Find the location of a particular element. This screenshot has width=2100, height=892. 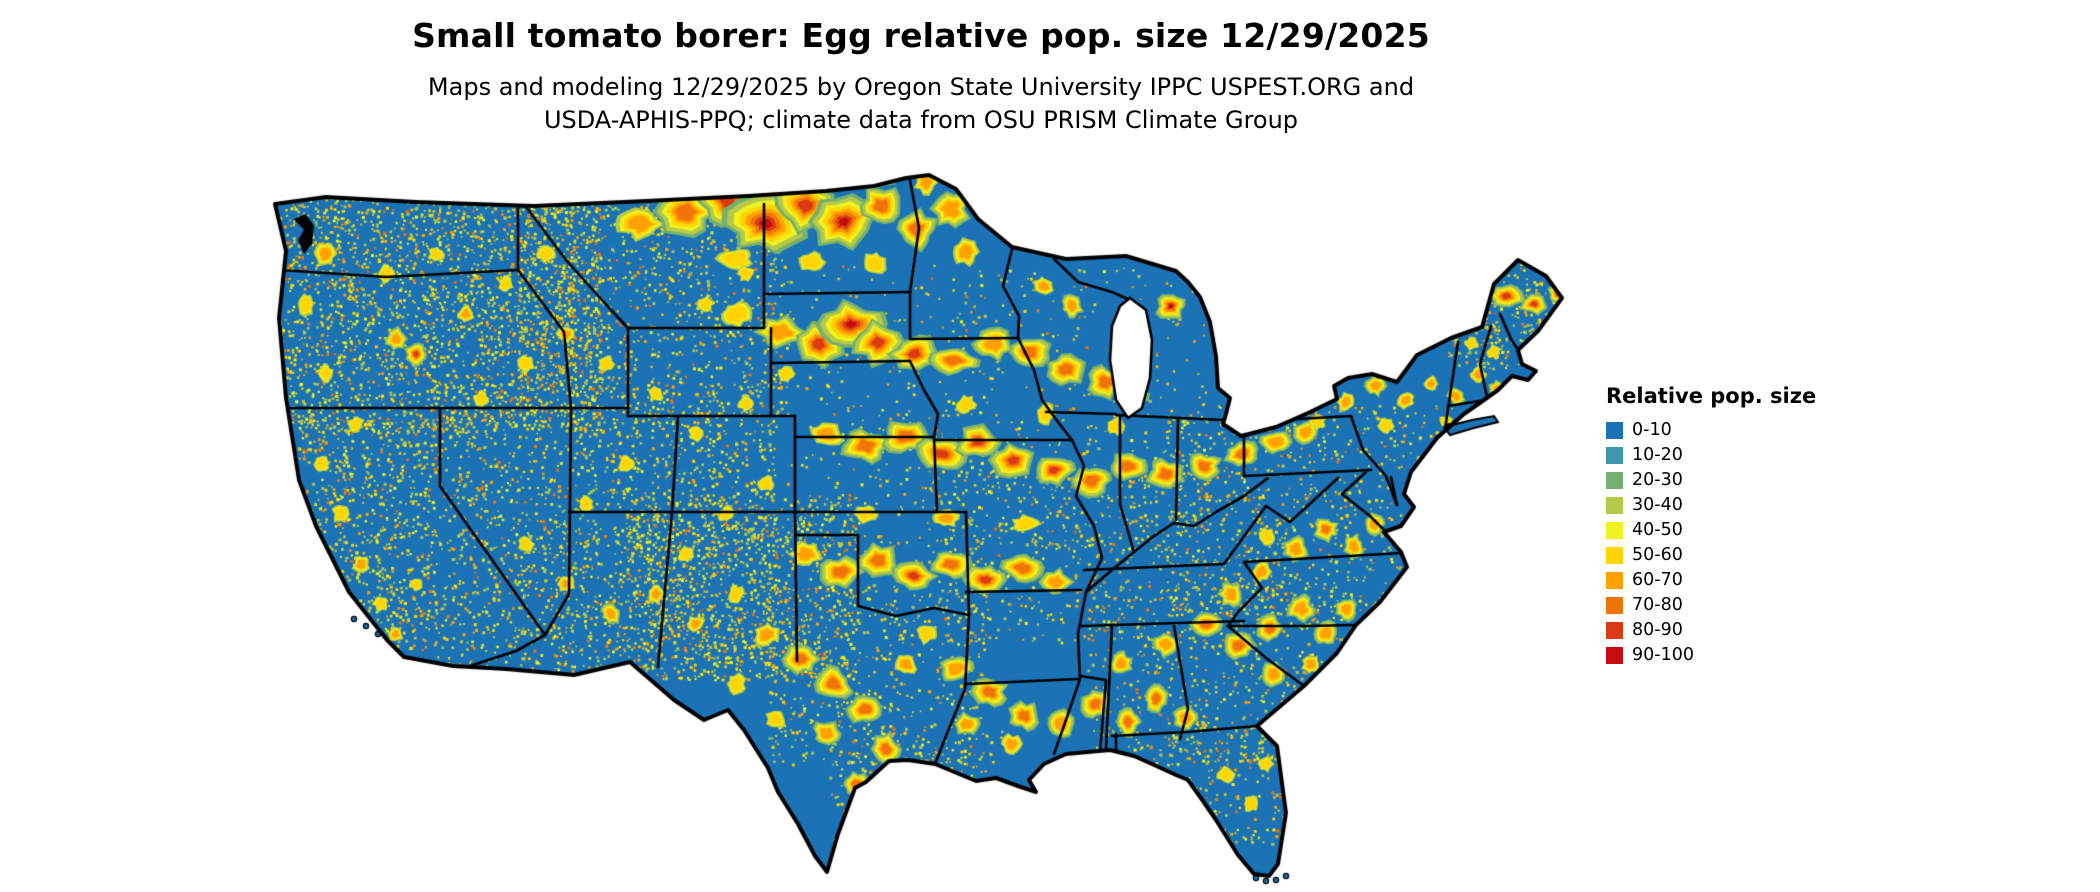

legend-item: 30-40 is located at coordinates (1711, 505).